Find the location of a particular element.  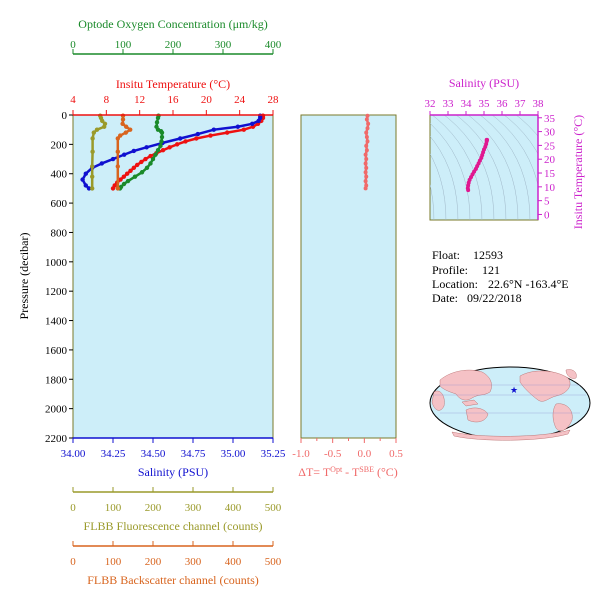

backscatter-tick-label: 400 is located at coordinates (233, 562).